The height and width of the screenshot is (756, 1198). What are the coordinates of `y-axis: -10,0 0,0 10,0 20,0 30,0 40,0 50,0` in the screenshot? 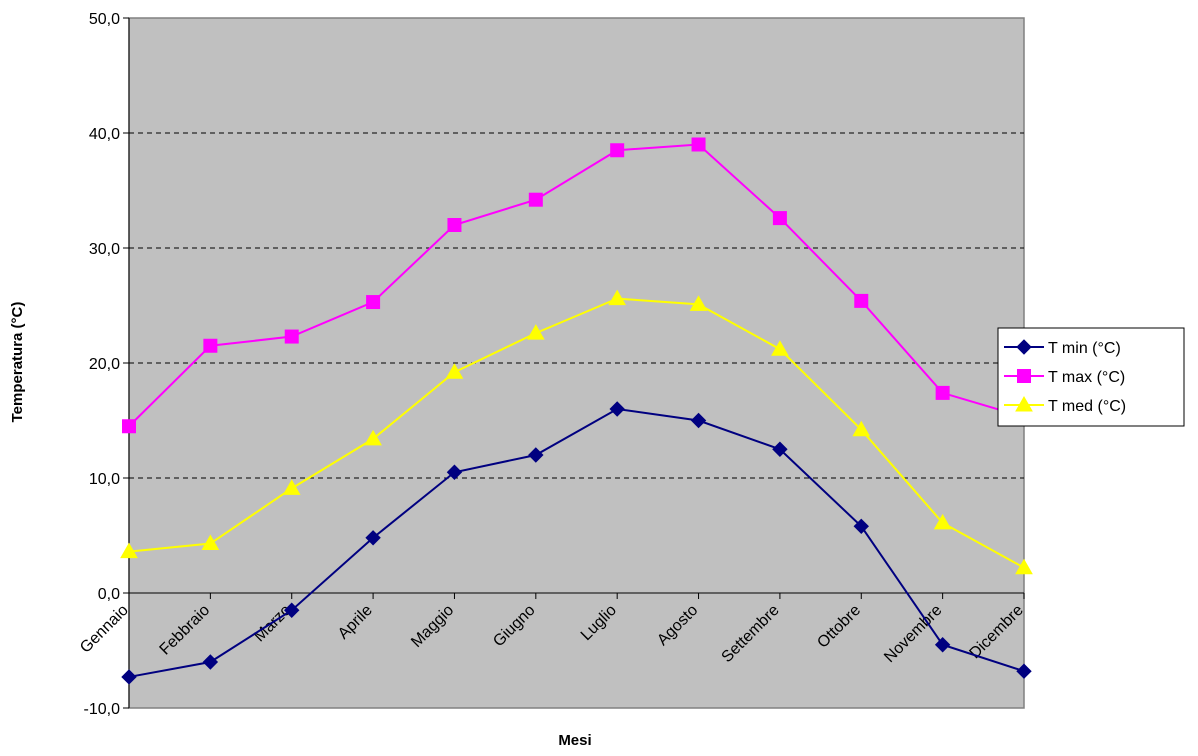 It's located at (107, 364).